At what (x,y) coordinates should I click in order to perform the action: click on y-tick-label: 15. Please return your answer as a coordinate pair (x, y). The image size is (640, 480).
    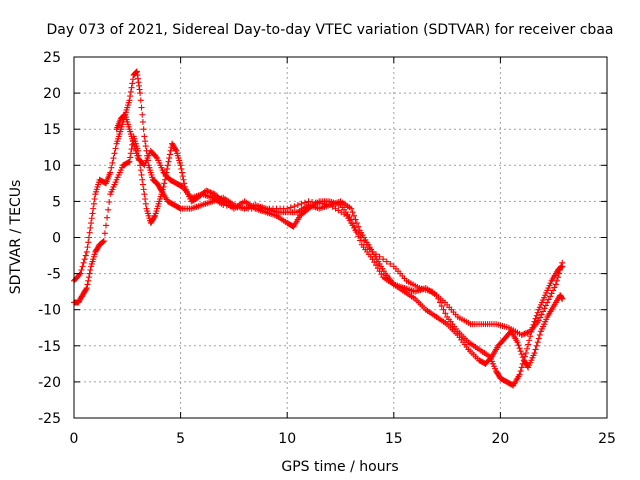
    Looking at the image, I should click on (52, 130).